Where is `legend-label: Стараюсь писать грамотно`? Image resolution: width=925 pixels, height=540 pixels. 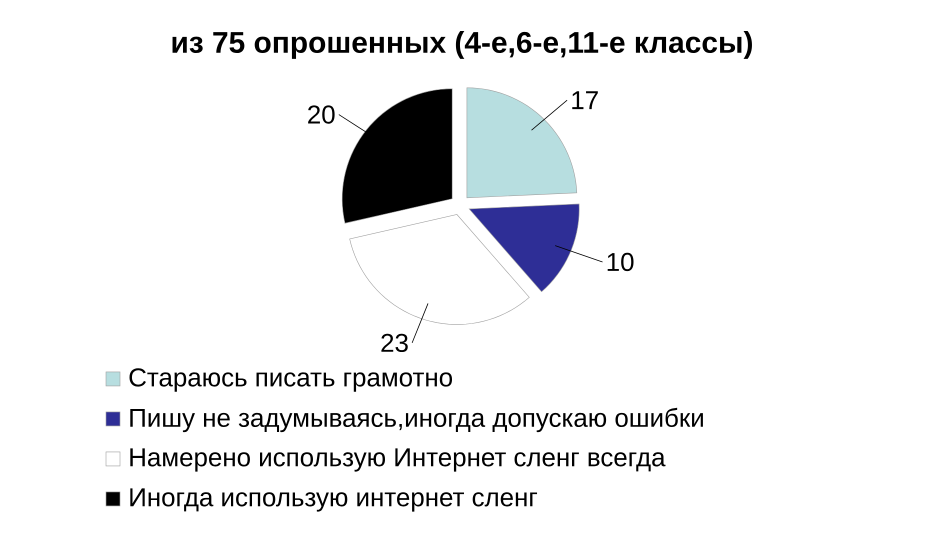
legend-label: Стараюсь писать грамотно is located at coordinates (291, 380).